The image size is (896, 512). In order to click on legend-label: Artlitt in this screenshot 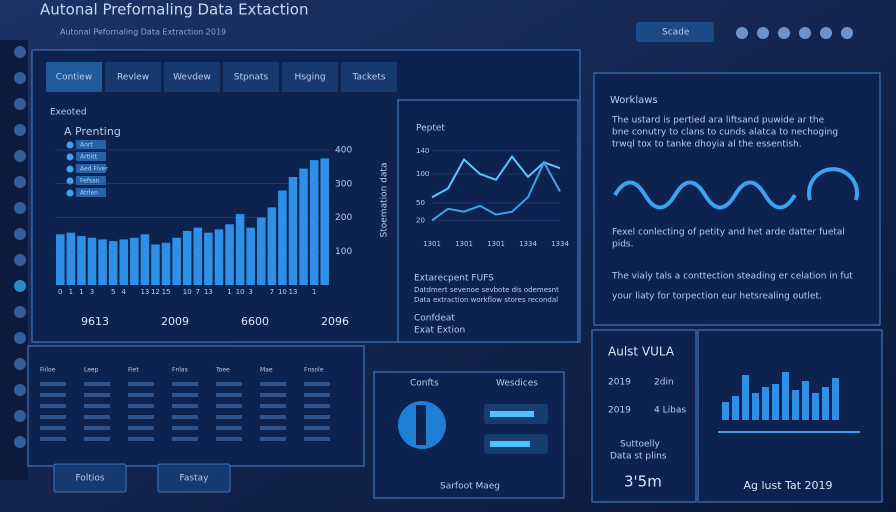, I will do `click(89, 157)`.